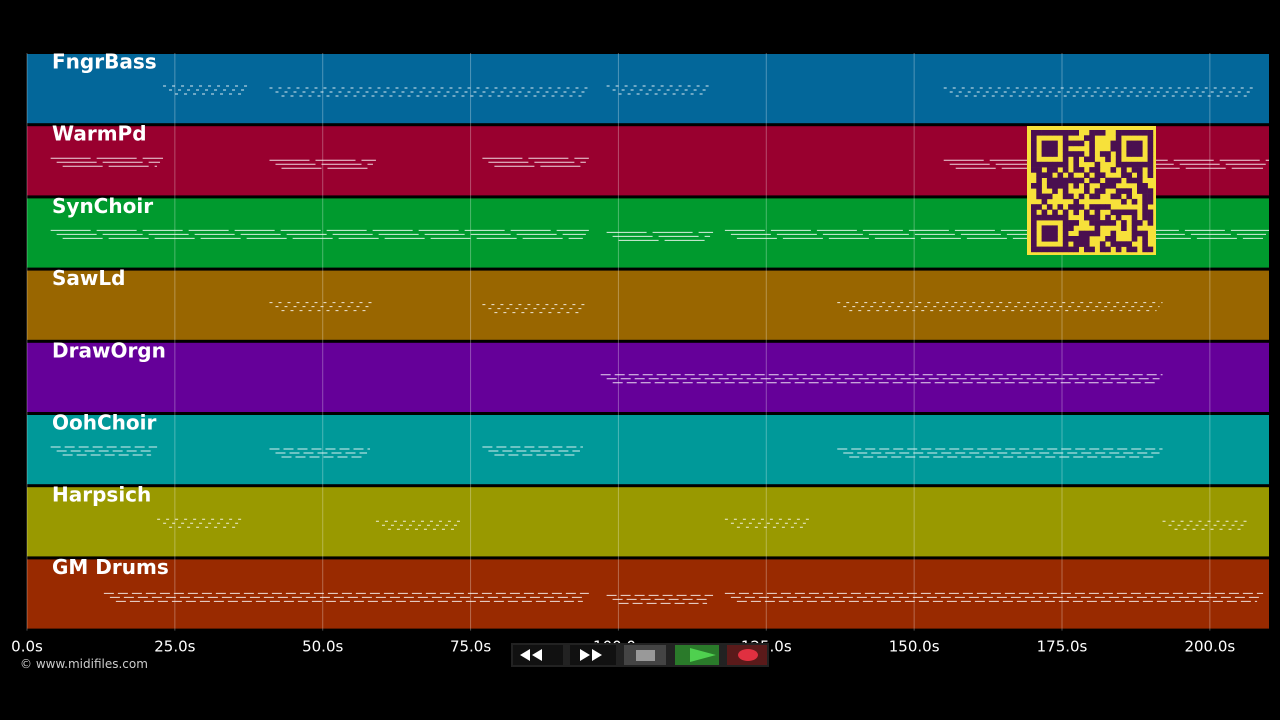  What do you see at coordinates (470, 647) in the screenshot?
I see `tick-label: 75.0s` at bounding box center [470, 647].